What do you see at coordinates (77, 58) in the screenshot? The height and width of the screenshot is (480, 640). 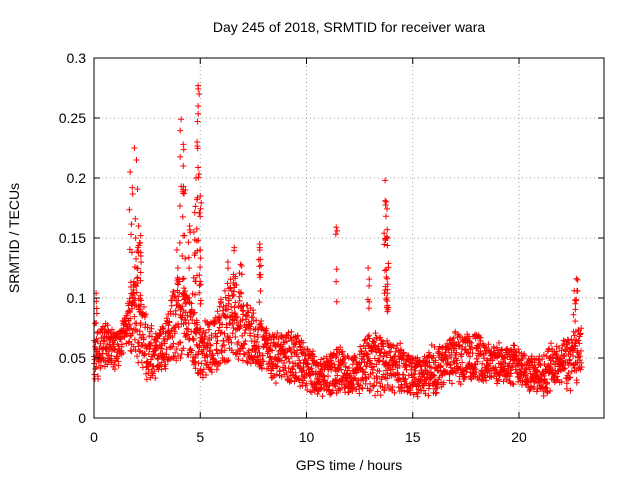 I see `y-tick-label: 0.3` at bounding box center [77, 58].